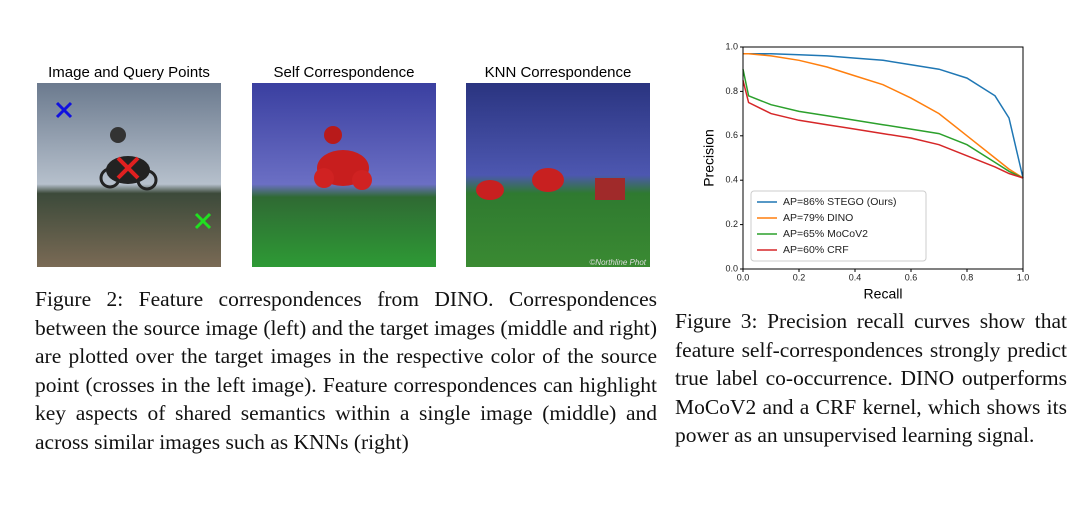 The image size is (1089, 520). Describe the element at coordinates (816, 250) in the screenshot. I see `legend-label: AP=60% CRF` at that location.